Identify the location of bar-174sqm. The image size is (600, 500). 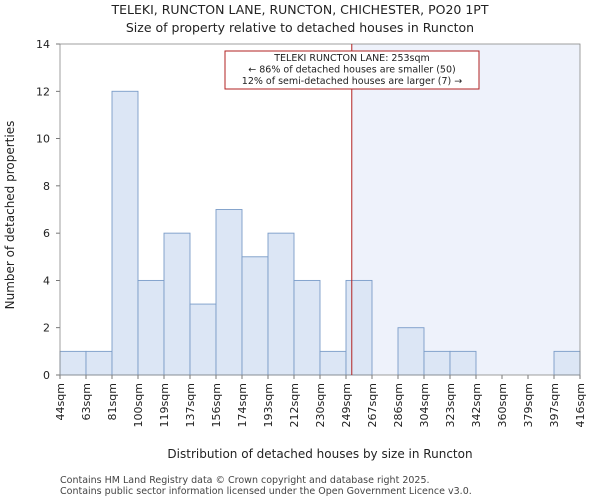
(255, 316).